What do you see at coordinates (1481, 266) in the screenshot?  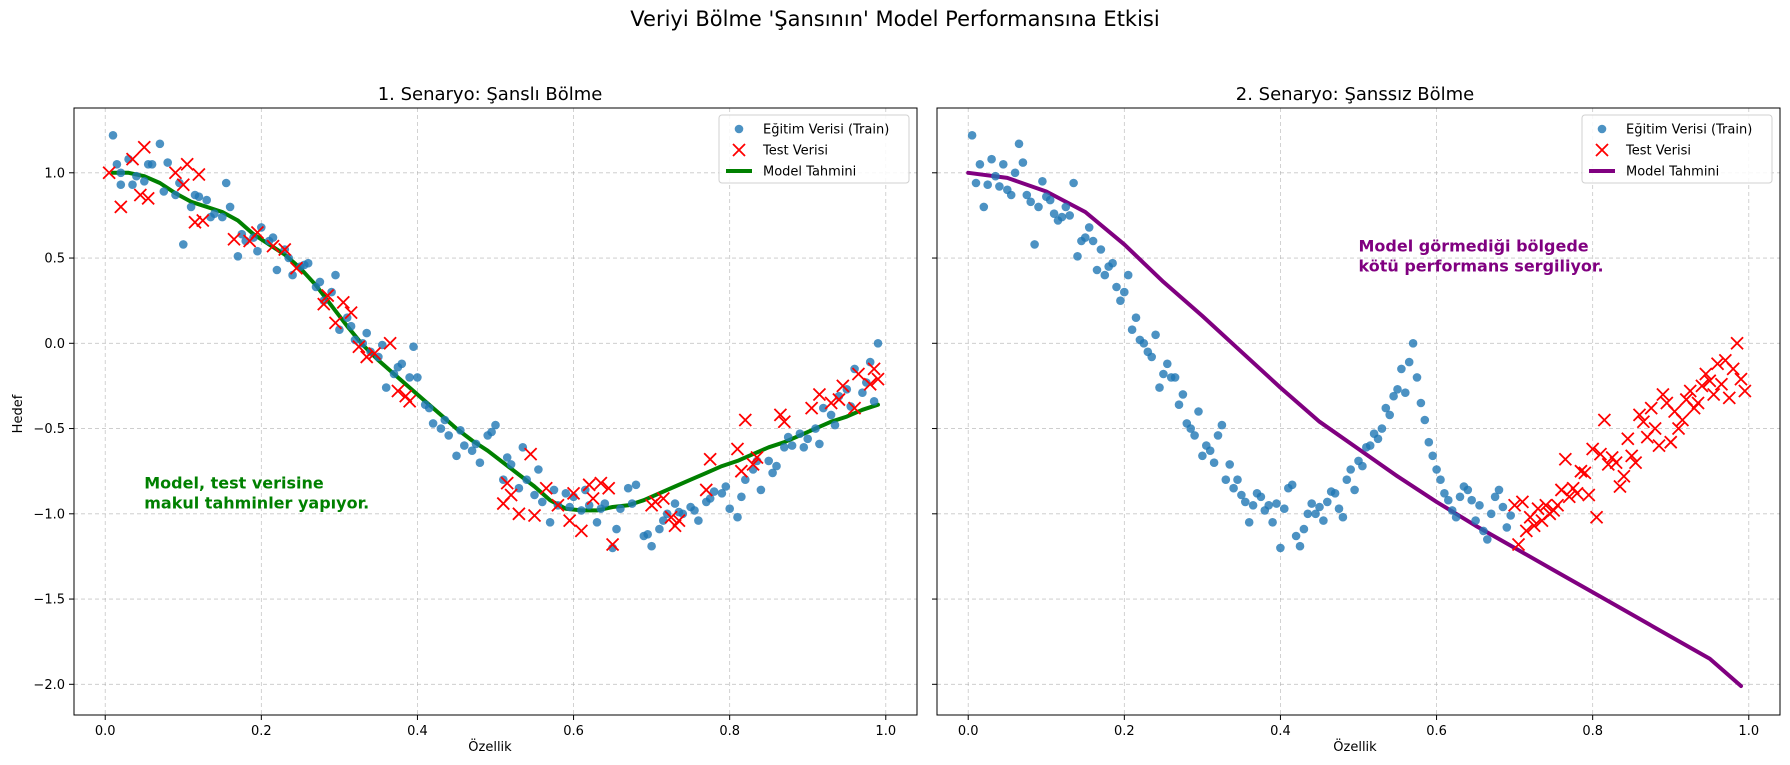 I see `right-annotation-line: kötü performans sergiliyor.` at bounding box center [1481, 266].